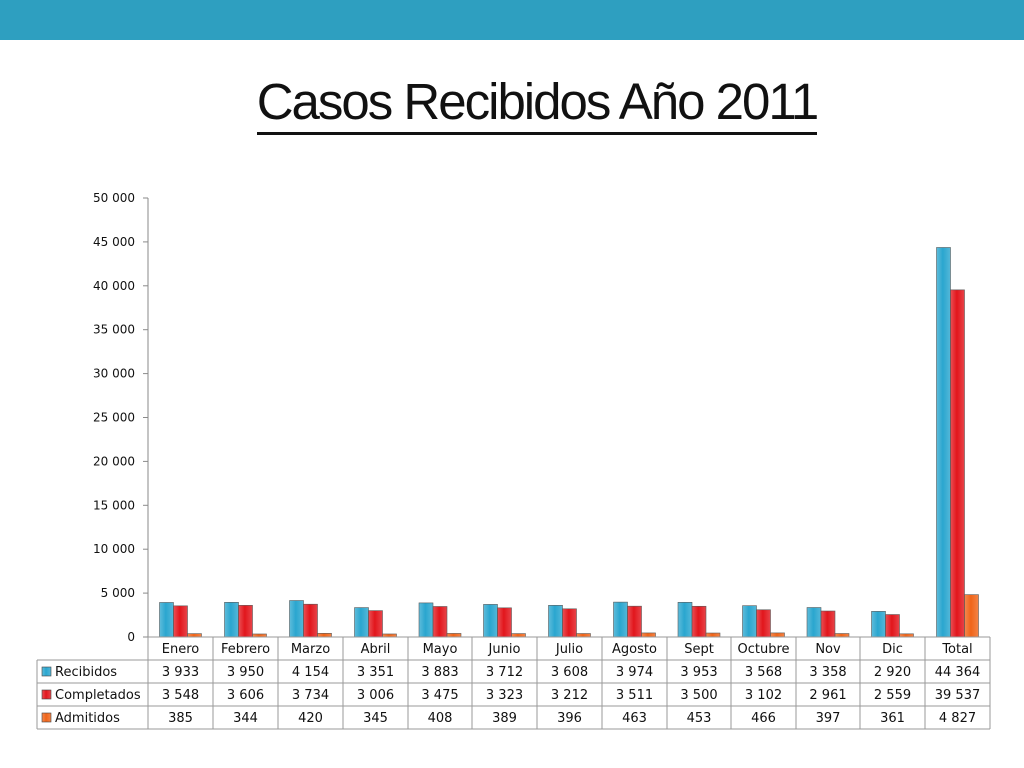 The width and height of the screenshot is (1024, 768). What do you see at coordinates (310, 620) in the screenshot?
I see `bar-completados-marzo` at bounding box center [310, 620].